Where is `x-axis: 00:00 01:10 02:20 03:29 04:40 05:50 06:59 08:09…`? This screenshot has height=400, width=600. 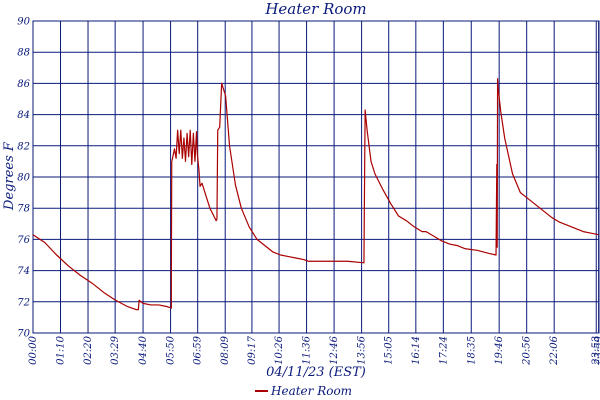 x-axis: 00:00 01:10 02:20 03:29 04:40 05:50 06:59 08:09… is located at coordinates (314, 350).